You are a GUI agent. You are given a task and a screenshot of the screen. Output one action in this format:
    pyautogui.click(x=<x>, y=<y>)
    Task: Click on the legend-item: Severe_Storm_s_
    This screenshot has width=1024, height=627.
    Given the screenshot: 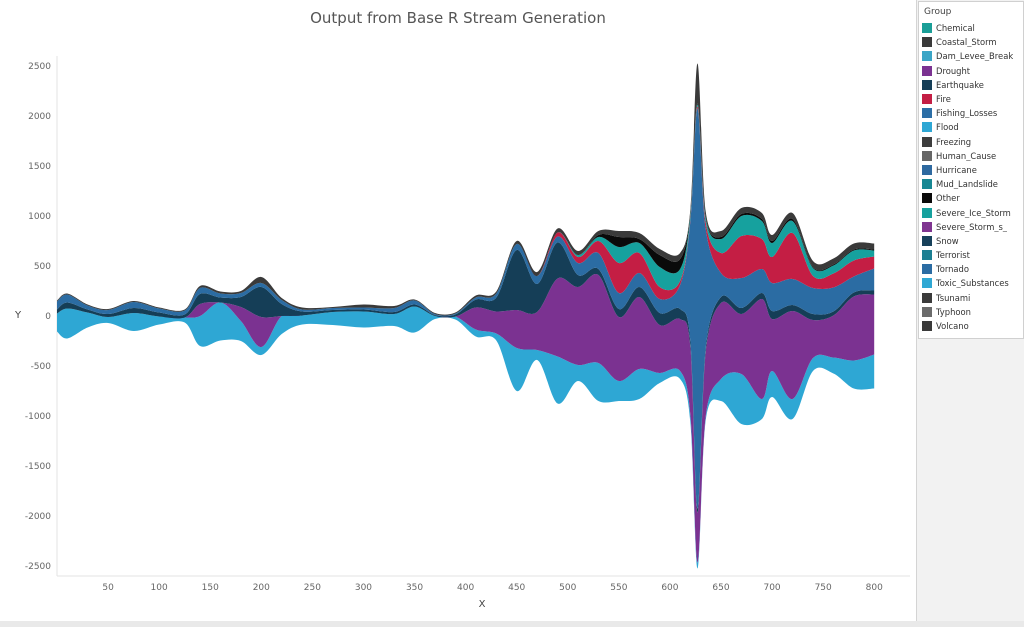 What is the action you would take?
    pyautogui.click(x=971, y=227)
    